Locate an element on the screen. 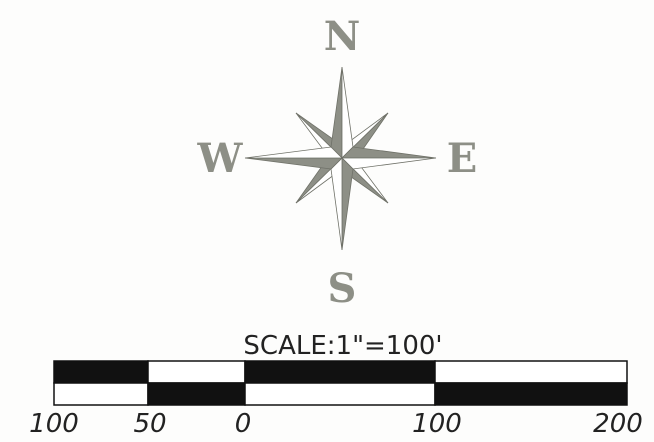  compass-point-east is located at coordinates (389, 152).